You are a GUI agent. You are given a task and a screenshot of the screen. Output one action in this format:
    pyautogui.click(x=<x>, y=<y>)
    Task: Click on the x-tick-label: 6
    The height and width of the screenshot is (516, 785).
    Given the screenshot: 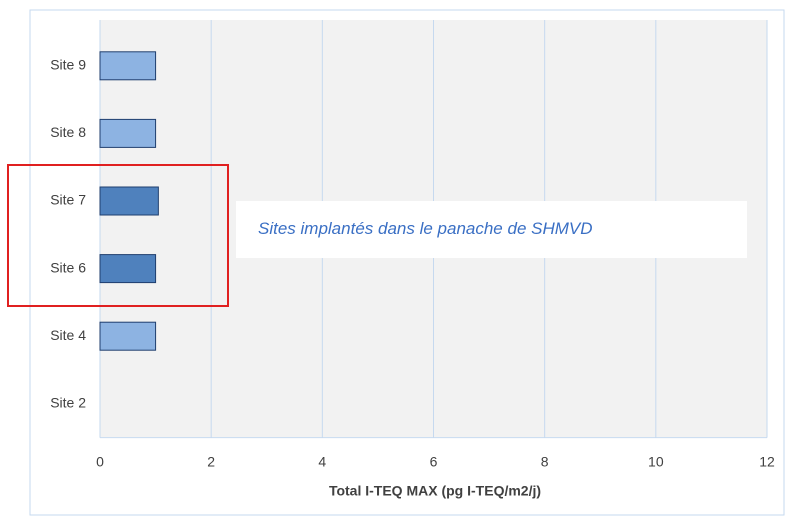 What is the action you would take?
    pyautogui.click(x=434, y=462)
    